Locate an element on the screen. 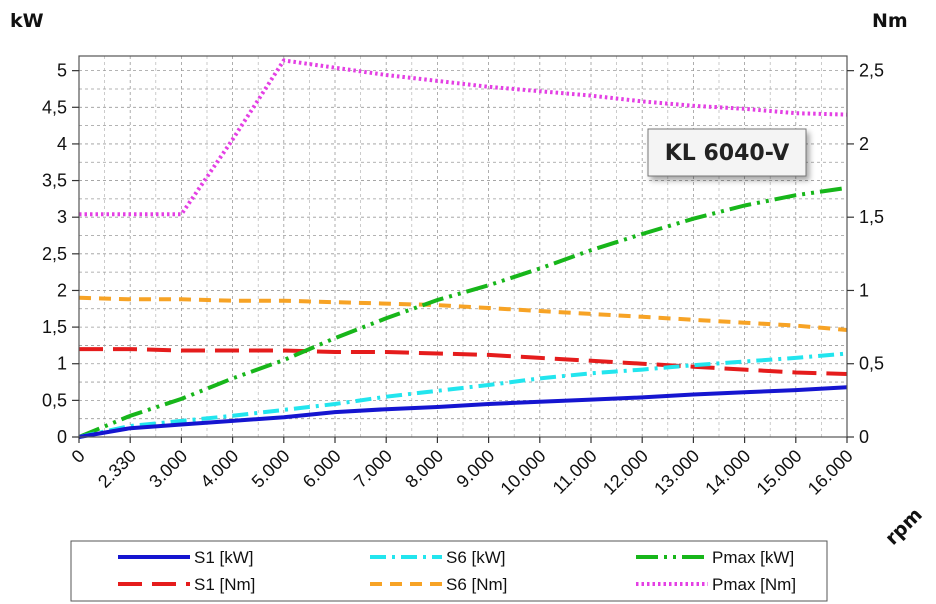 This screenshot has width=936, height=604. left-tick-label: 2,5 is located at coordinates (54, 254).